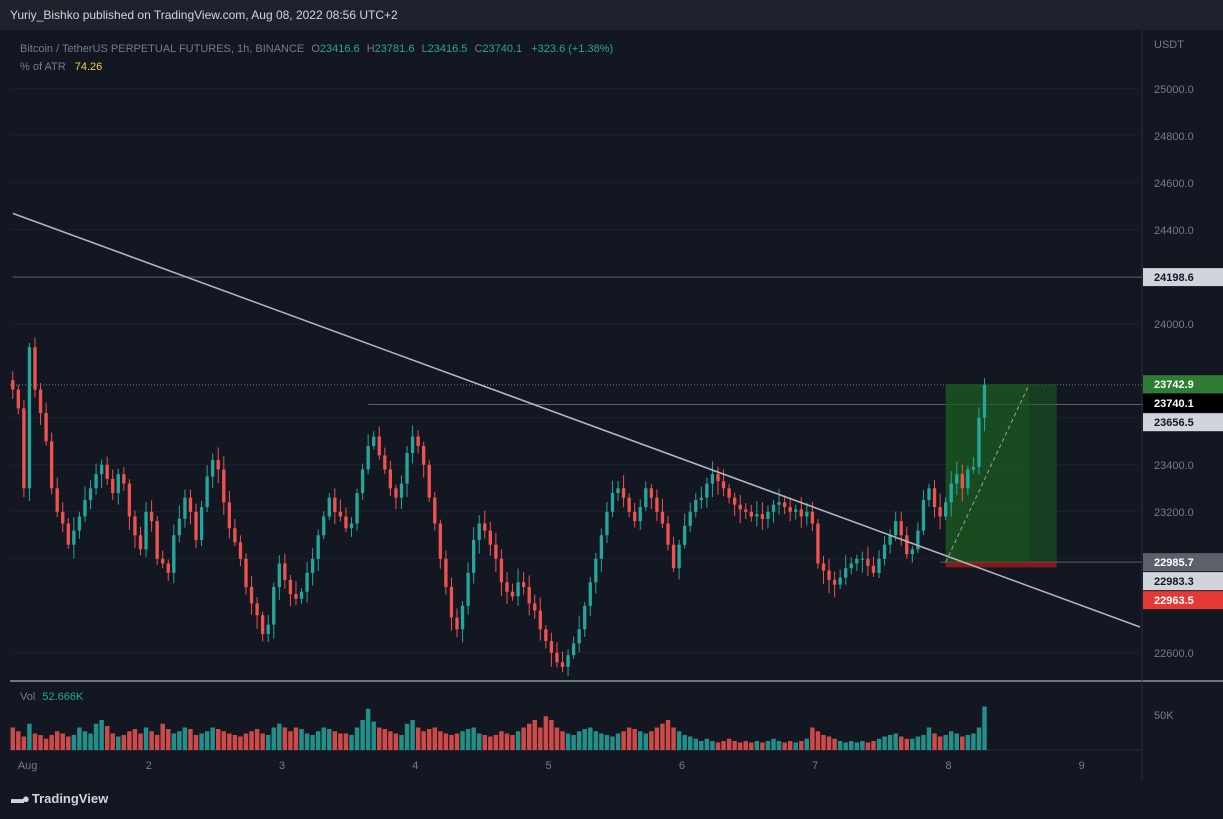 The height and width of the screenshot is (819, 1223). I want to click on stop-zone, so click(1001, 565).